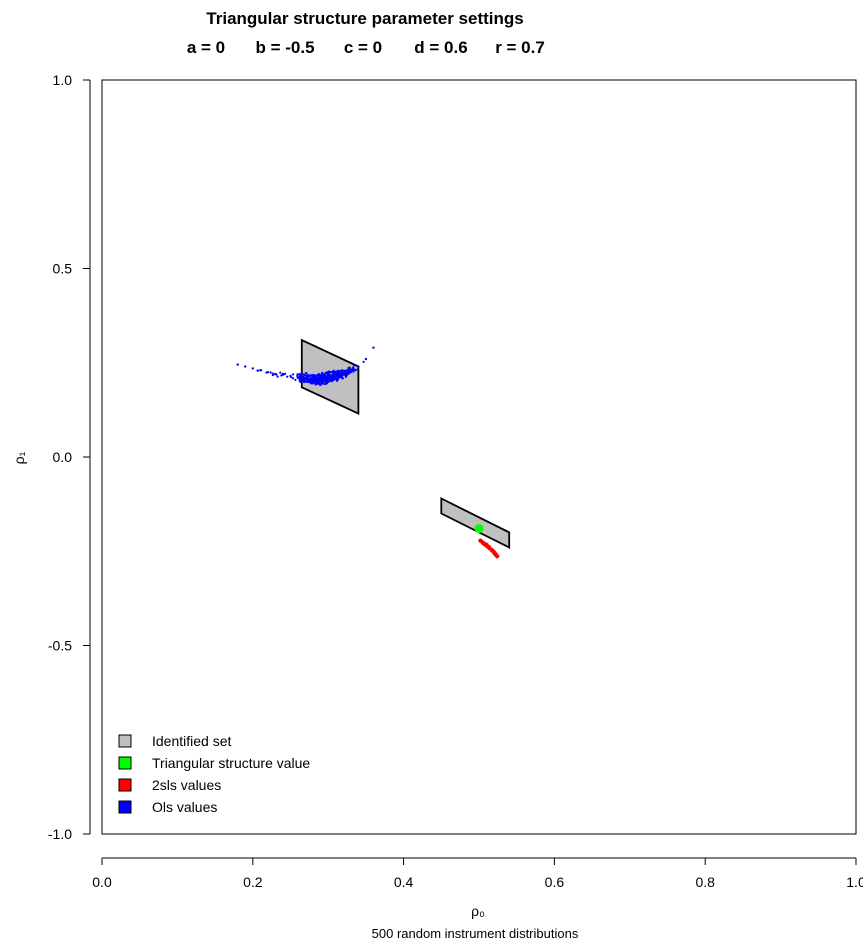  Describe the element at coordinates (404, 882) in the screenshot. I see `x-tick-label: 0.4` at that location.